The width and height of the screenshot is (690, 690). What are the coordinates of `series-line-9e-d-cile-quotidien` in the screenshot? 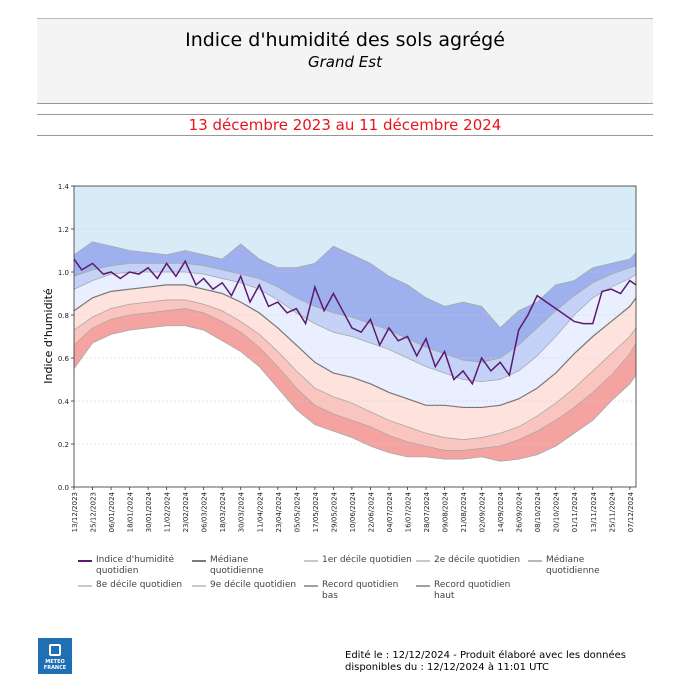 It's located at (355, 312).